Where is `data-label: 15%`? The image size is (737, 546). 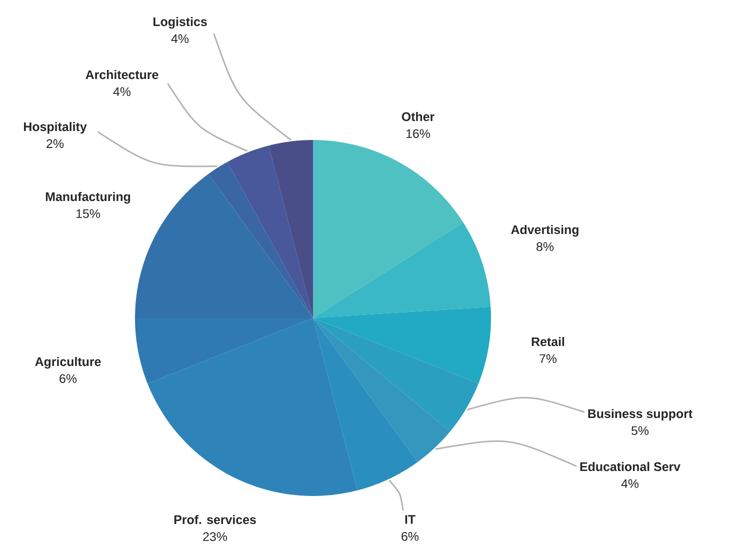
data-label: 15% is located at coordinates (88, 213).